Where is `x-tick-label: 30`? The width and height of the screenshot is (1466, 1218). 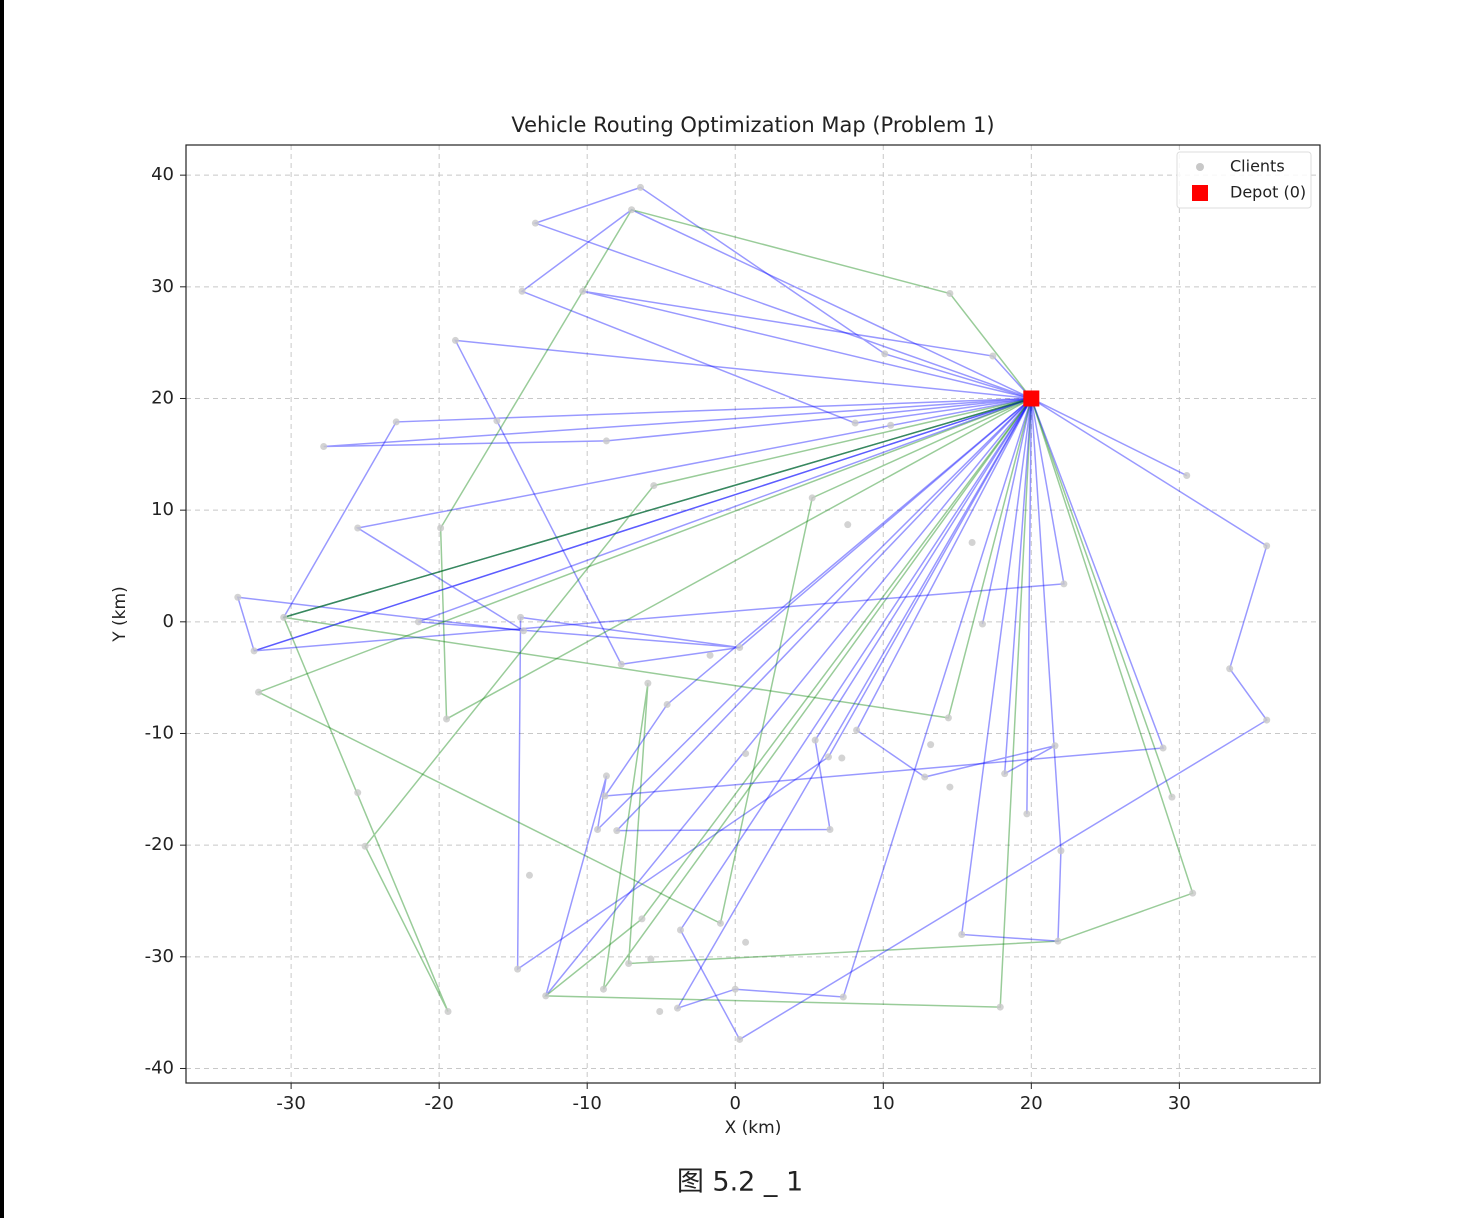 x-tick-label: 30 is located at coordinates (1179, 1103).